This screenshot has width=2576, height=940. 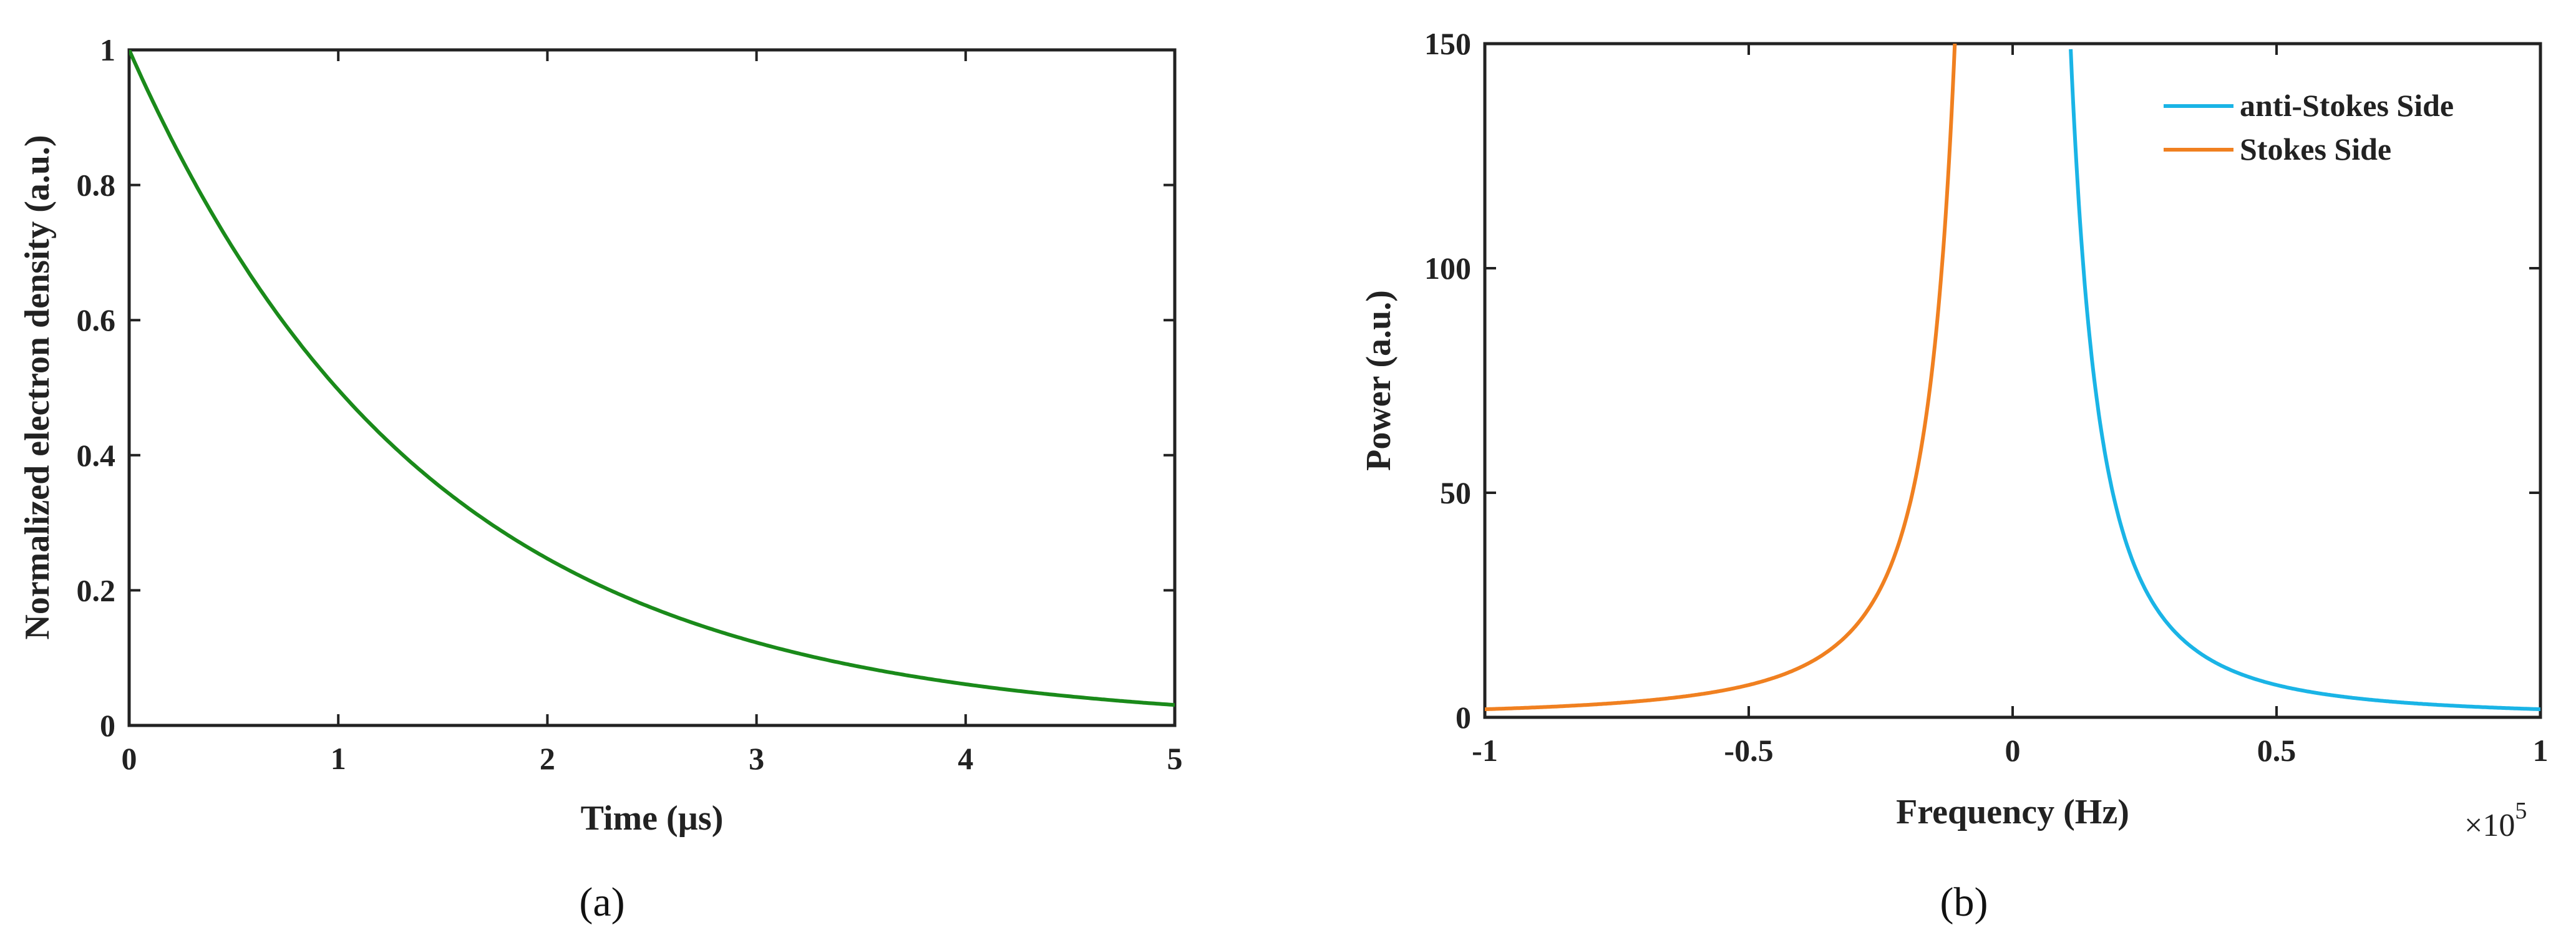 I want to click on y-tick-label: 0.2, so click(x=96, y=590).